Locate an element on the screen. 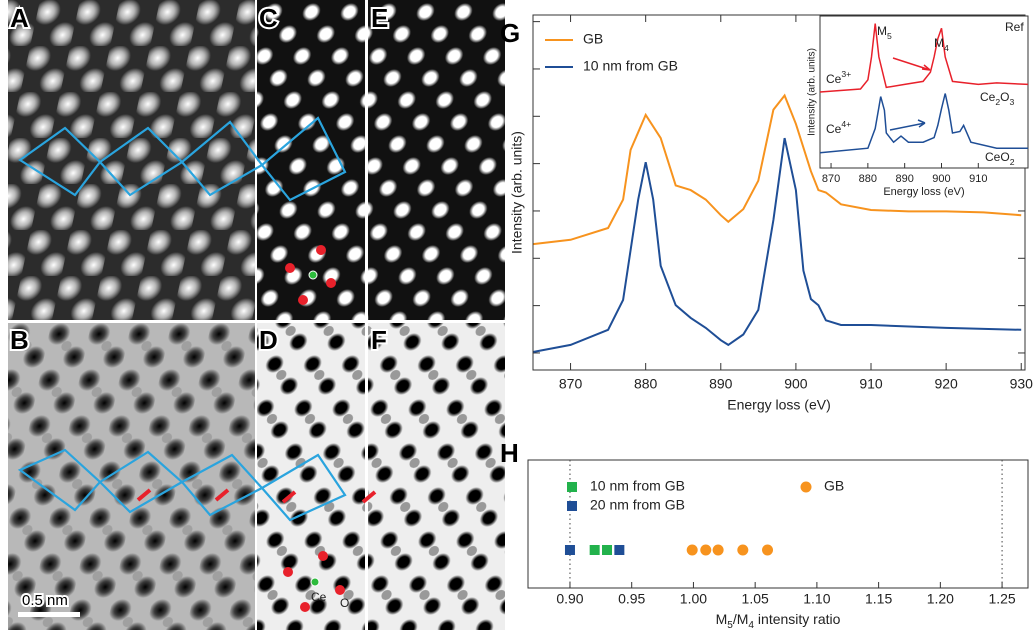  x-tick-label: 890 is located at coordinates (904, 179).